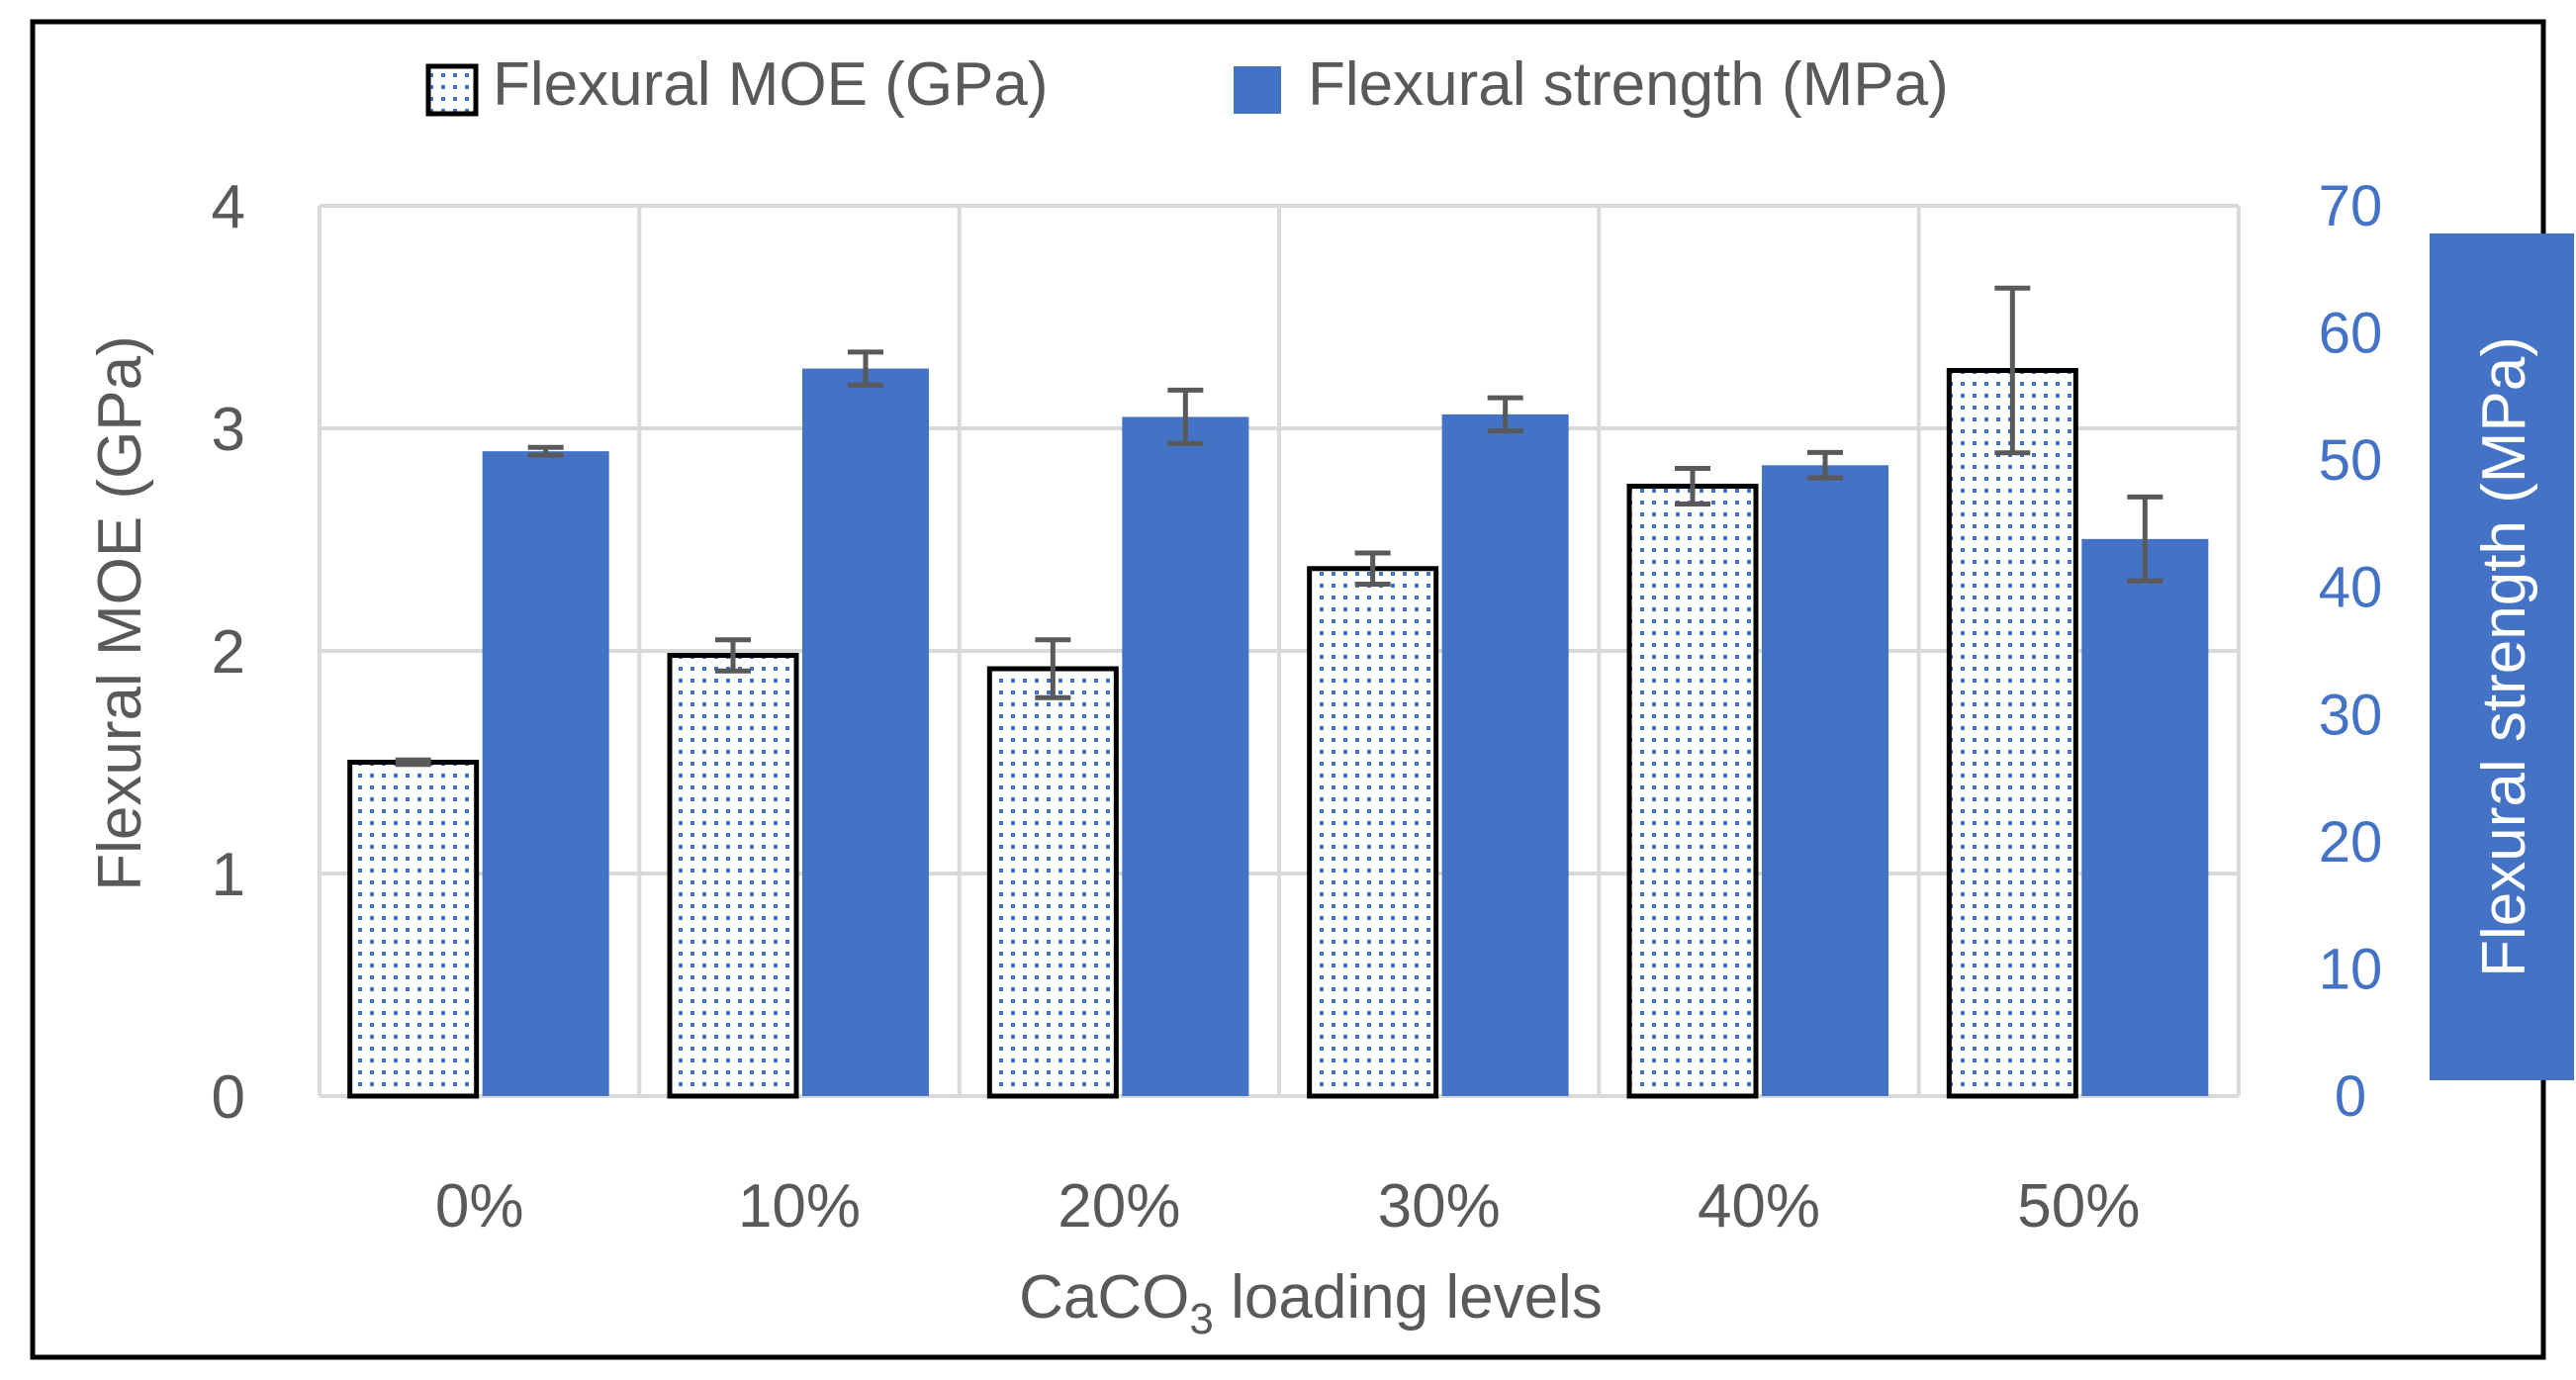  I want to click on x-tick-label: 10%, so click(799, 1207).